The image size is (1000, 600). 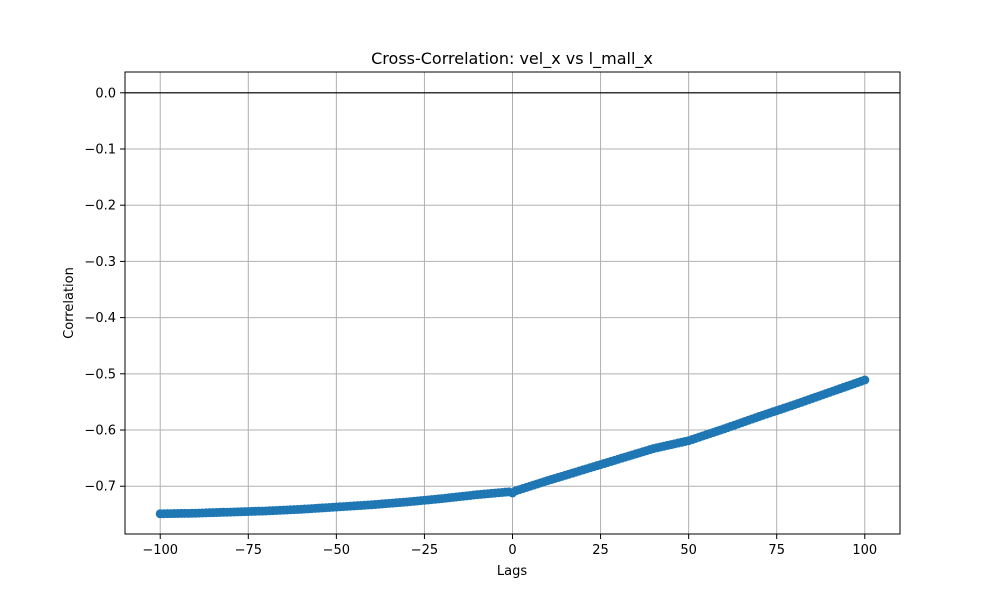 I want to click on data-point, so click(x=865, y=380).